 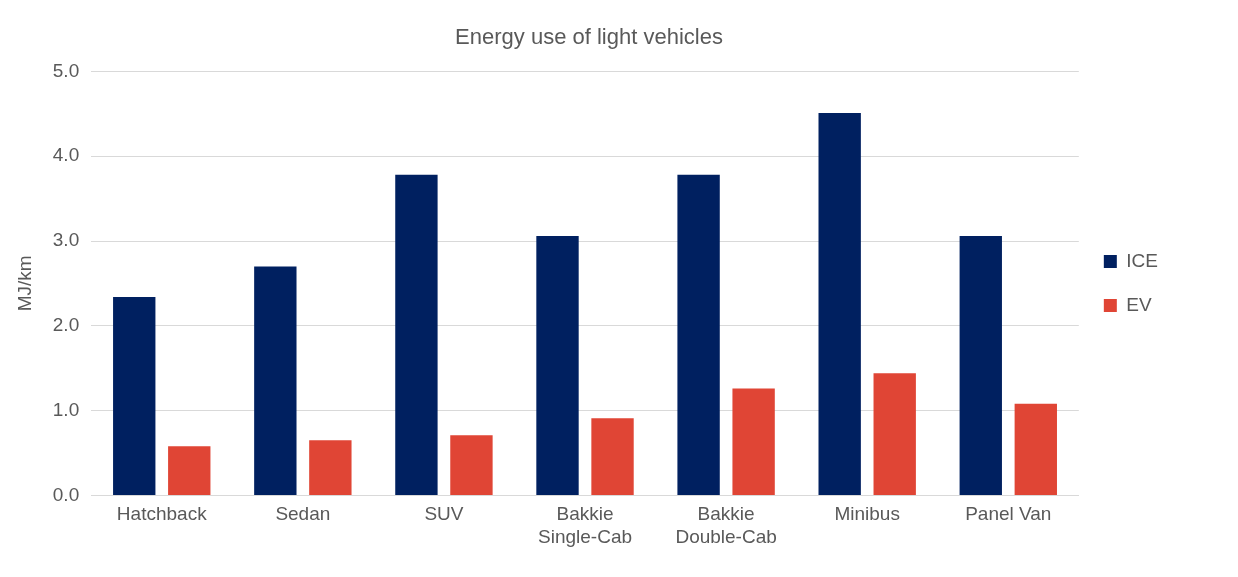 What do you see at coordinates (66, 325) in the screenshot?
I see `y-tick-label: 2.0` at bounding box center [66, 325].